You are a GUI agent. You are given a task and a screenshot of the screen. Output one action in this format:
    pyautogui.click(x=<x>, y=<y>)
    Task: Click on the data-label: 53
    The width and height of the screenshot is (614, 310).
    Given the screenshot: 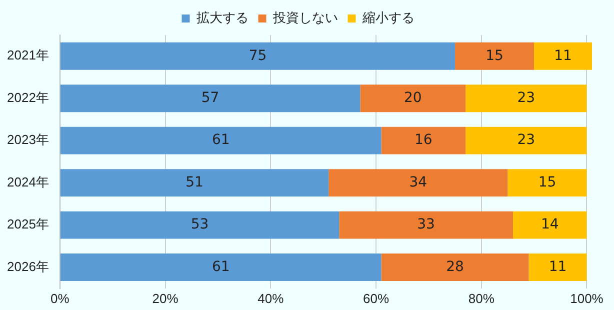 What is the action you would take?
    pyautogui.click(x=199, y=224)
    